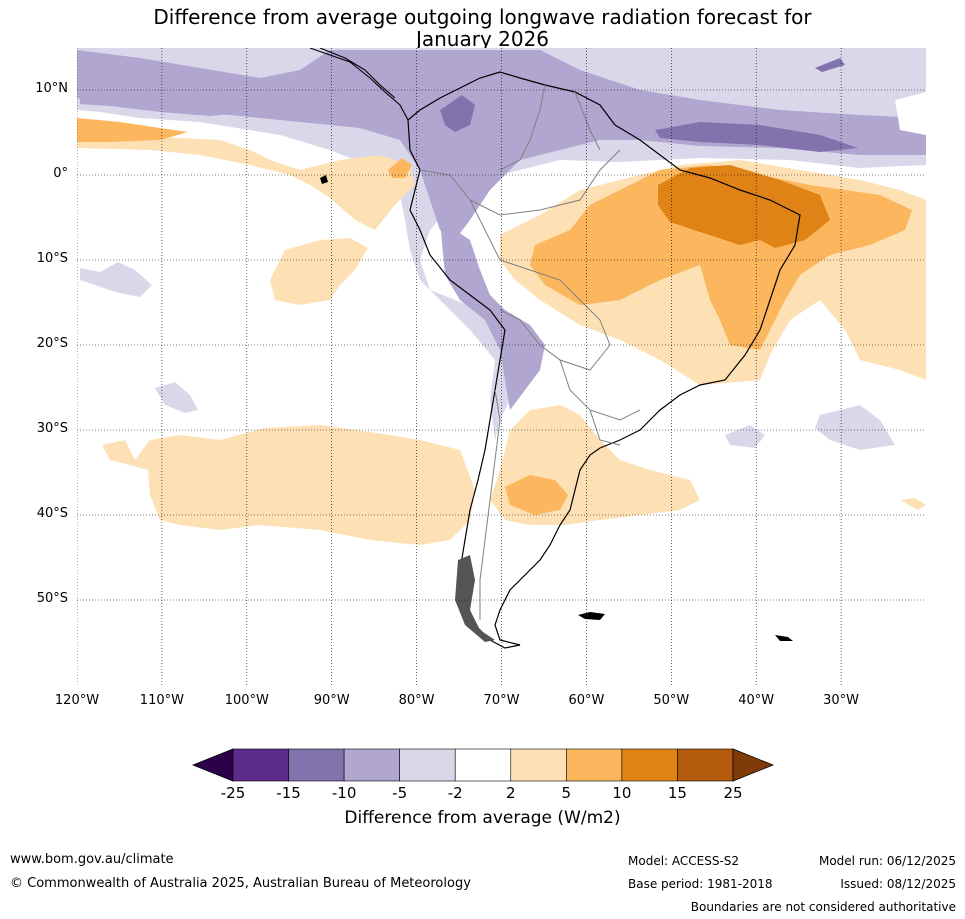 The width and height of the screenshot is (965, 919). What do you see at coordinates (52, 343) in the screenshot?
I see `lat-label: 20°S` at bounding box center [52, 343].